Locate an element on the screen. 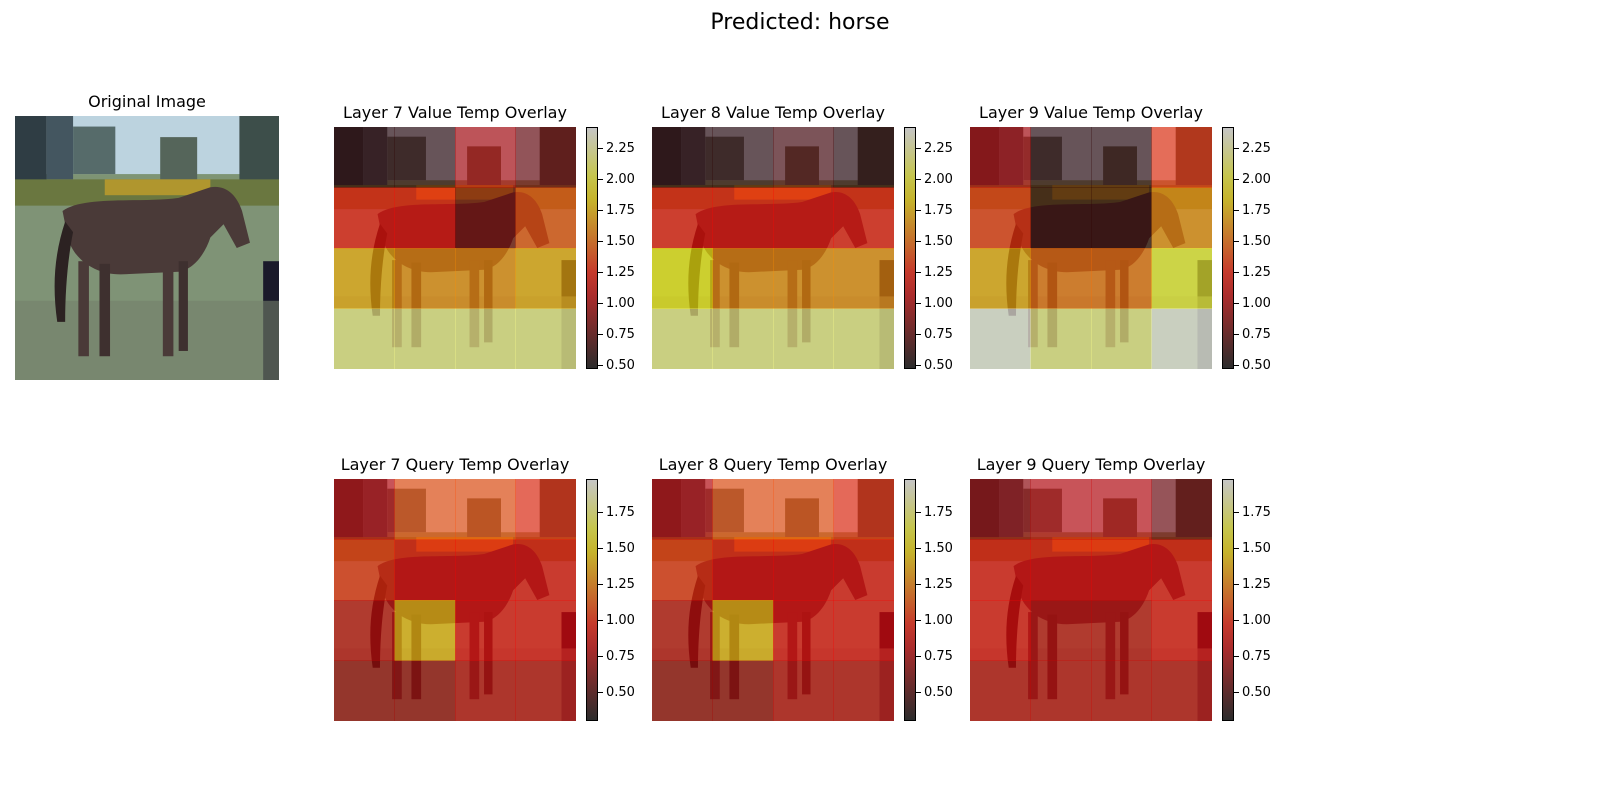 The height and width of the screenshot is (800, 1600). panel-title: Layer 9 Query Temp Overlay is located at coordinates (1091, 464).